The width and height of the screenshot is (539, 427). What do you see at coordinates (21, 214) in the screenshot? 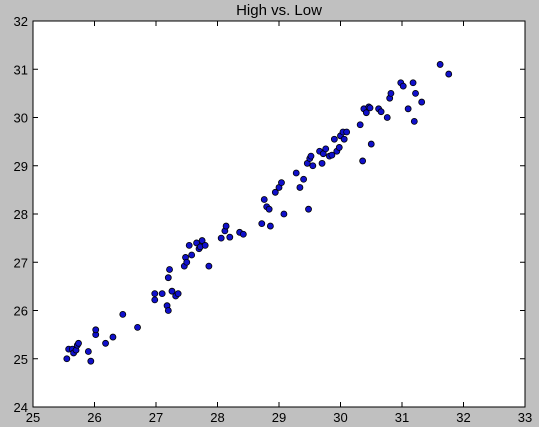
I see `y-tick-label: 28` at bounding box center [21, 214].